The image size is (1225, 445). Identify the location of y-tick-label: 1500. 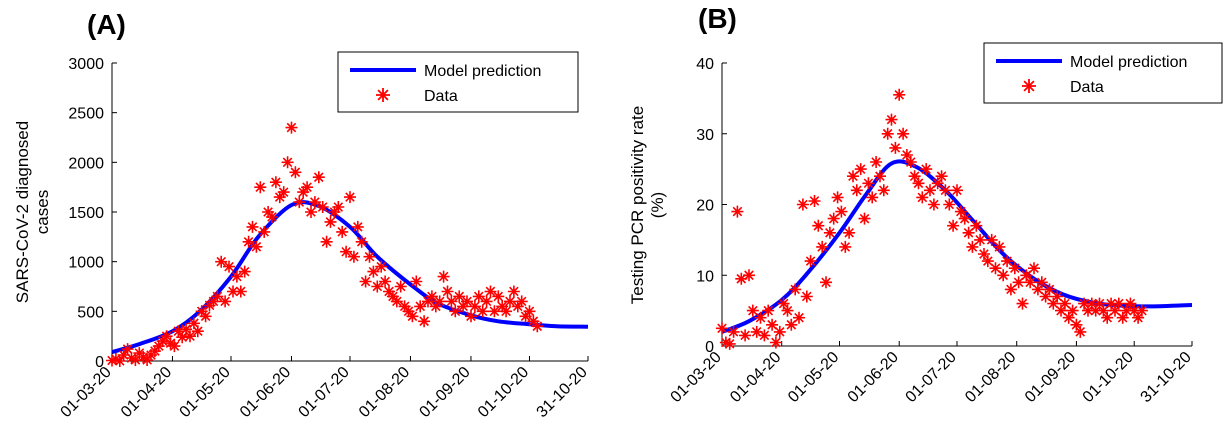
(86, 213).